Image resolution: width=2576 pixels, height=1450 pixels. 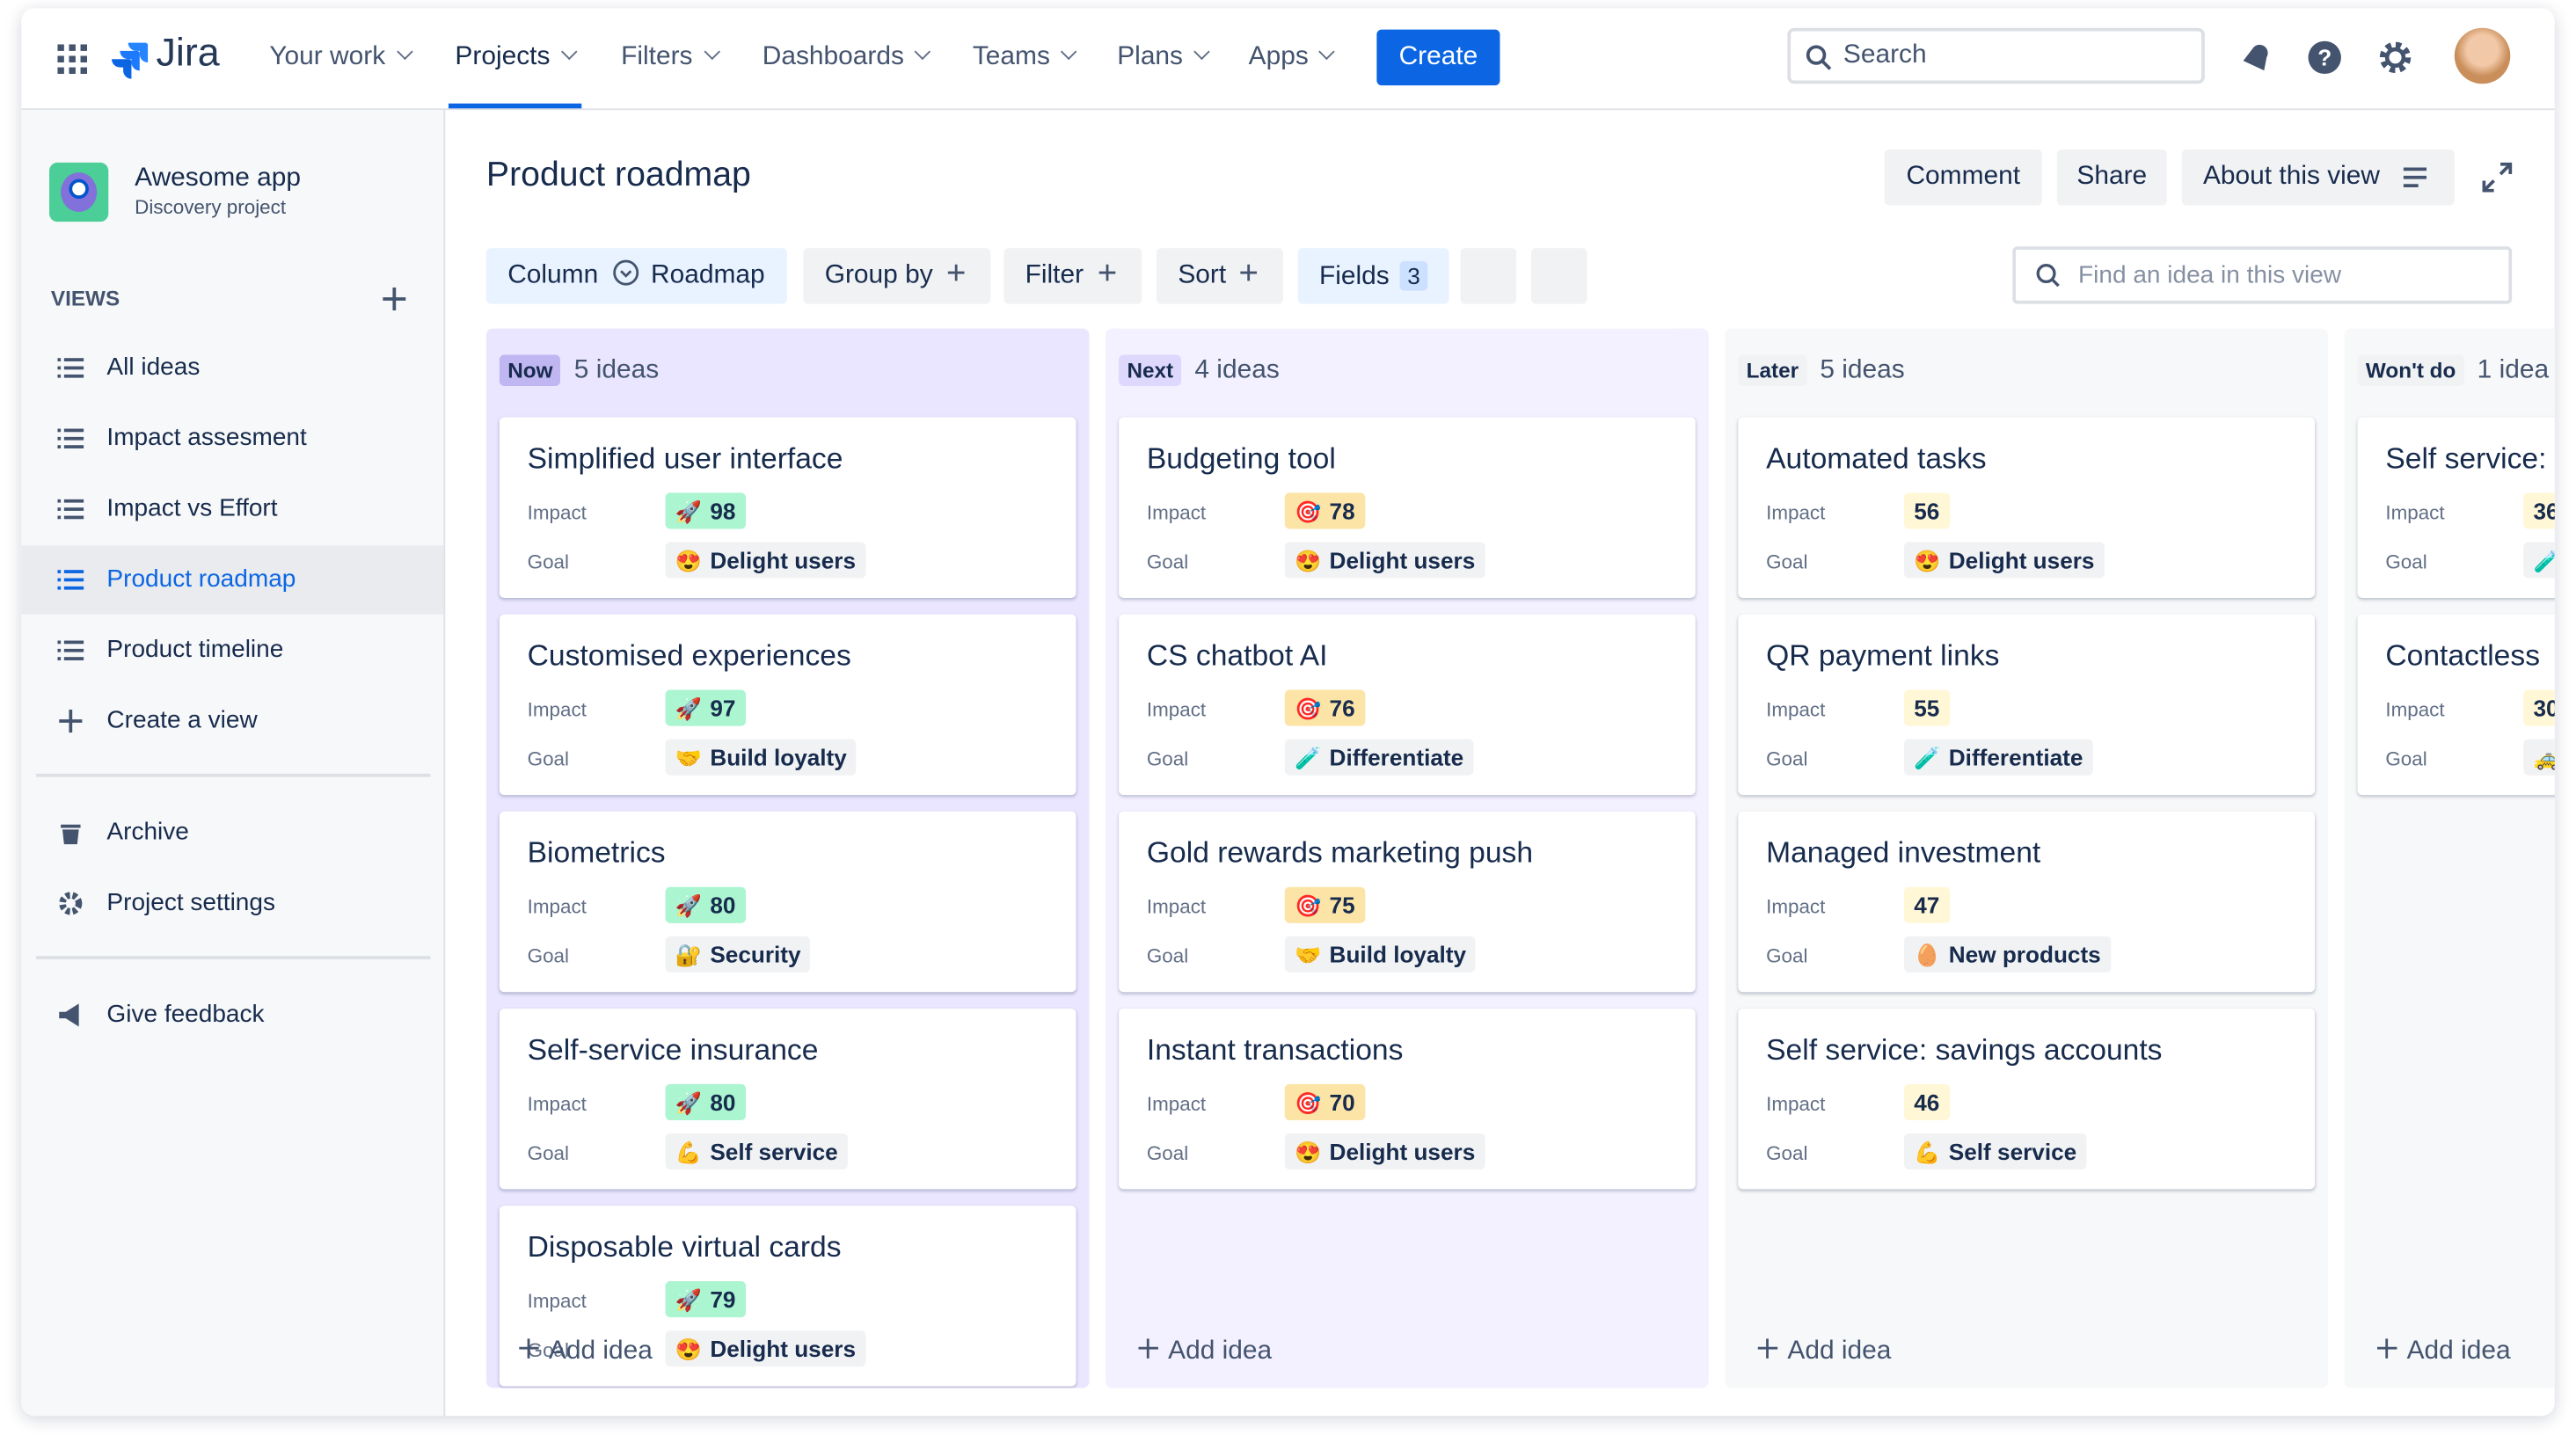 I want to click on notifications-icon, so click(x=2255, y=58).